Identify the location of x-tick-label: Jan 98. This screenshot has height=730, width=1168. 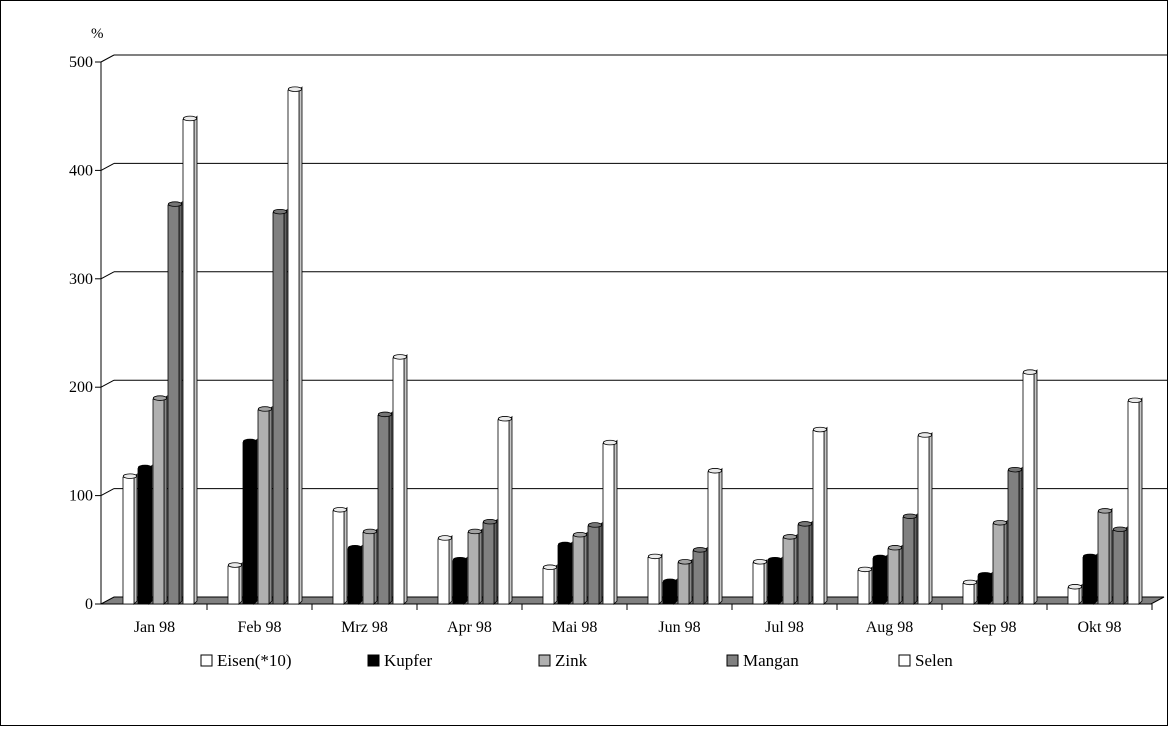
(154, 627).